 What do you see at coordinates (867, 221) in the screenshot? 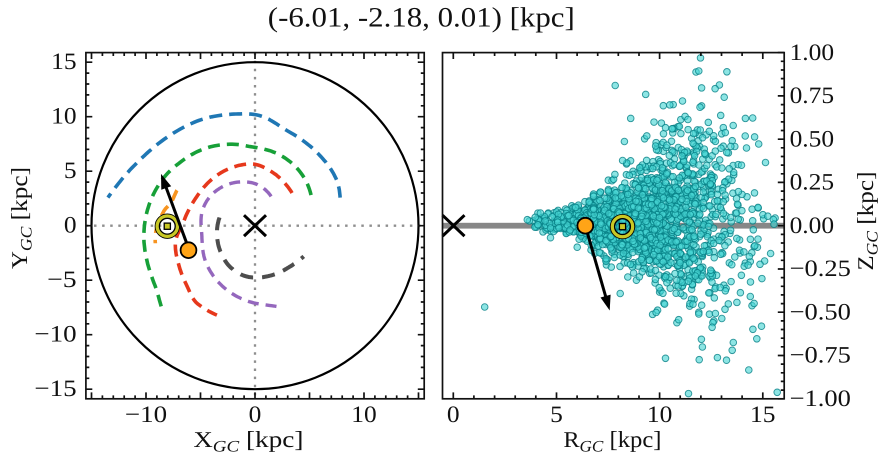
I see `svg-text: ZGC [kpc]` at bounding box center [867, 221].